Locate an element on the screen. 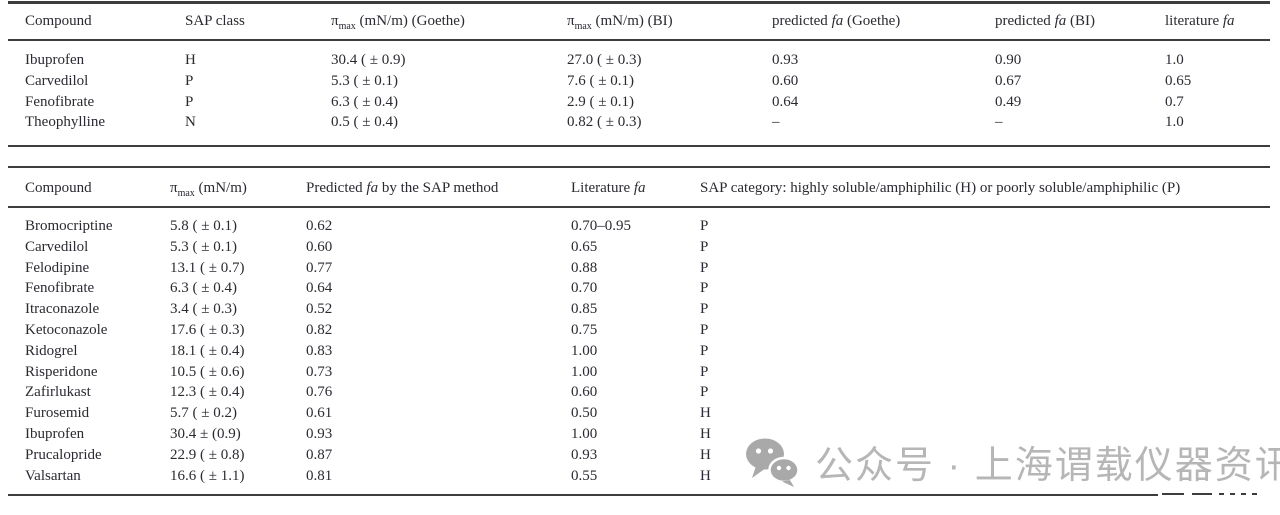 The height and width of the screenshot is (515, 1280). col-header-compound: Compound is located at coordinates (89, 187).